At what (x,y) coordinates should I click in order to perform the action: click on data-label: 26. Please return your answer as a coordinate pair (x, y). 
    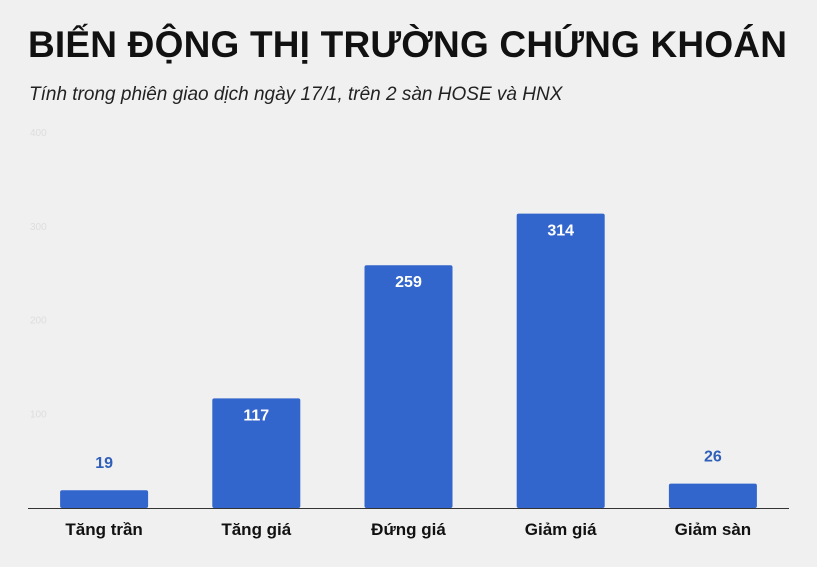
    Looking at the image, I should click on (713, 457).